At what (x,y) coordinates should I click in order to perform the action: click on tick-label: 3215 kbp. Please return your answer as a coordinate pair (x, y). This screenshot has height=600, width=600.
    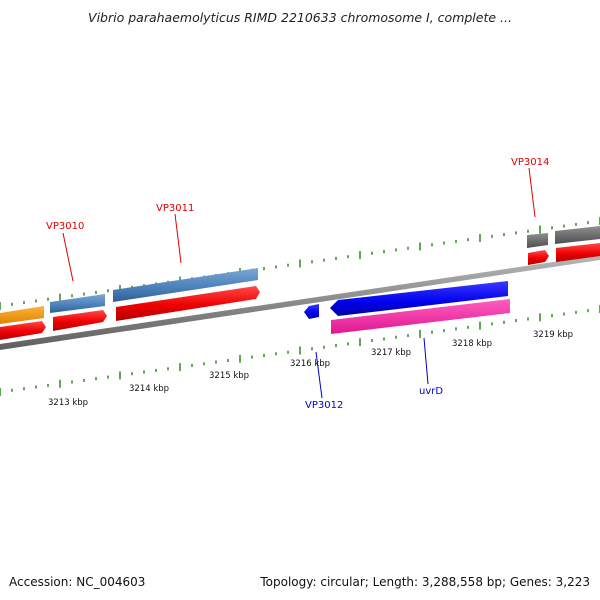
    Looking at the image, I should click on (229, 376).